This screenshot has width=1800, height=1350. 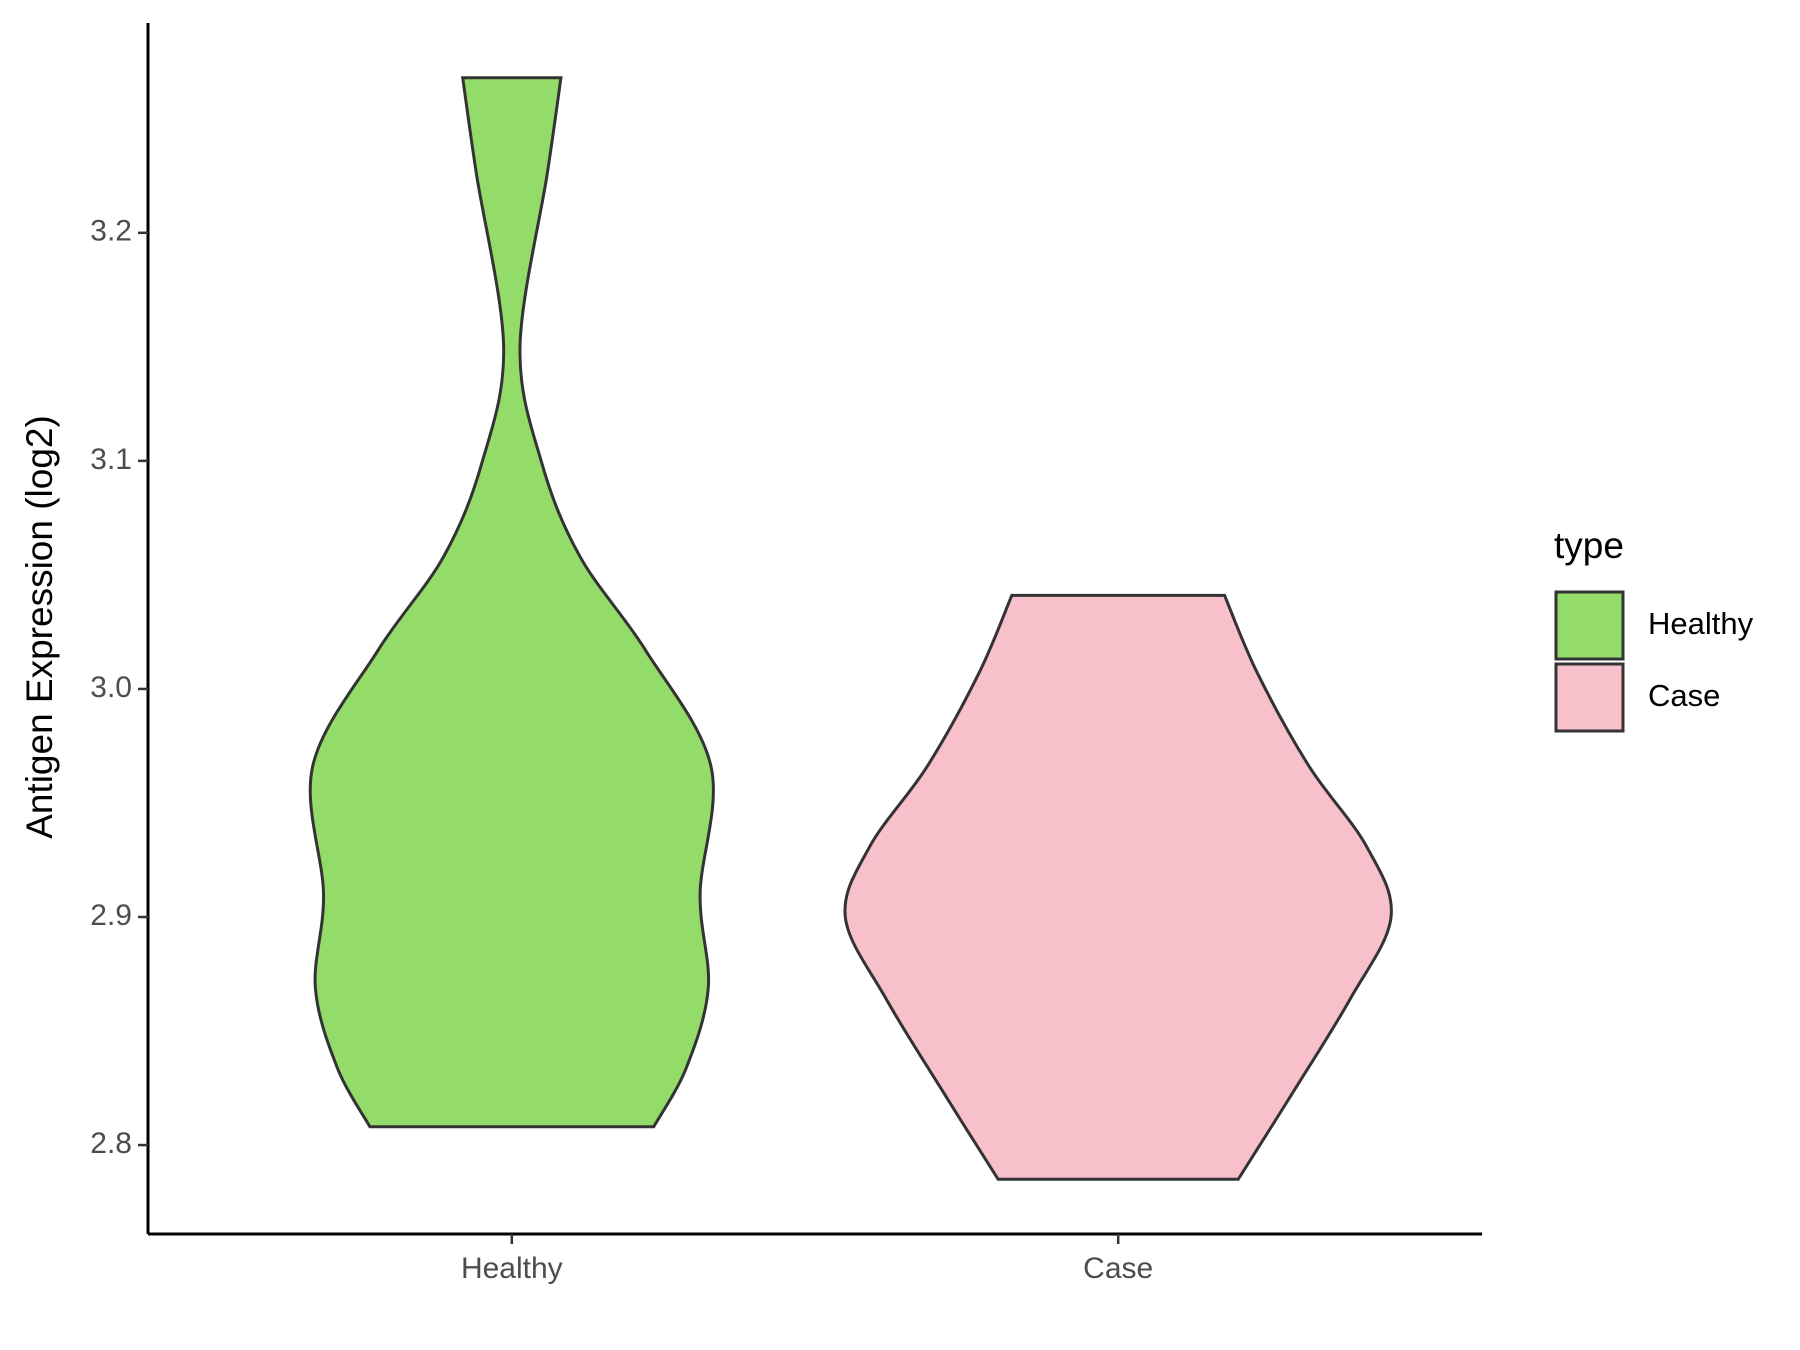 I want to click on y-tick-label: 3.1, so click(x=111, y=459).